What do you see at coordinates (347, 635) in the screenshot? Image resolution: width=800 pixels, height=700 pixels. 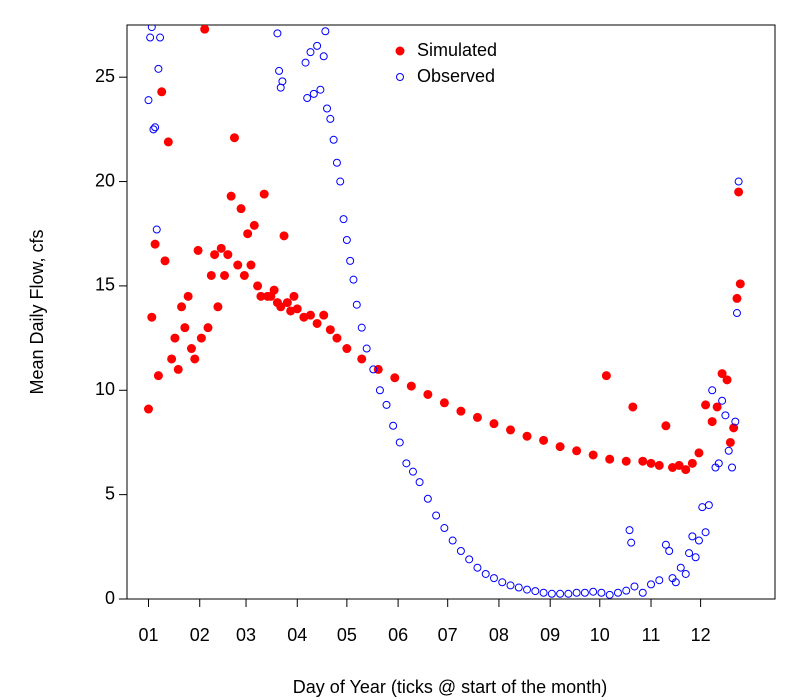 I see `x-tick-label: 05` at bounding box center [347, 635].